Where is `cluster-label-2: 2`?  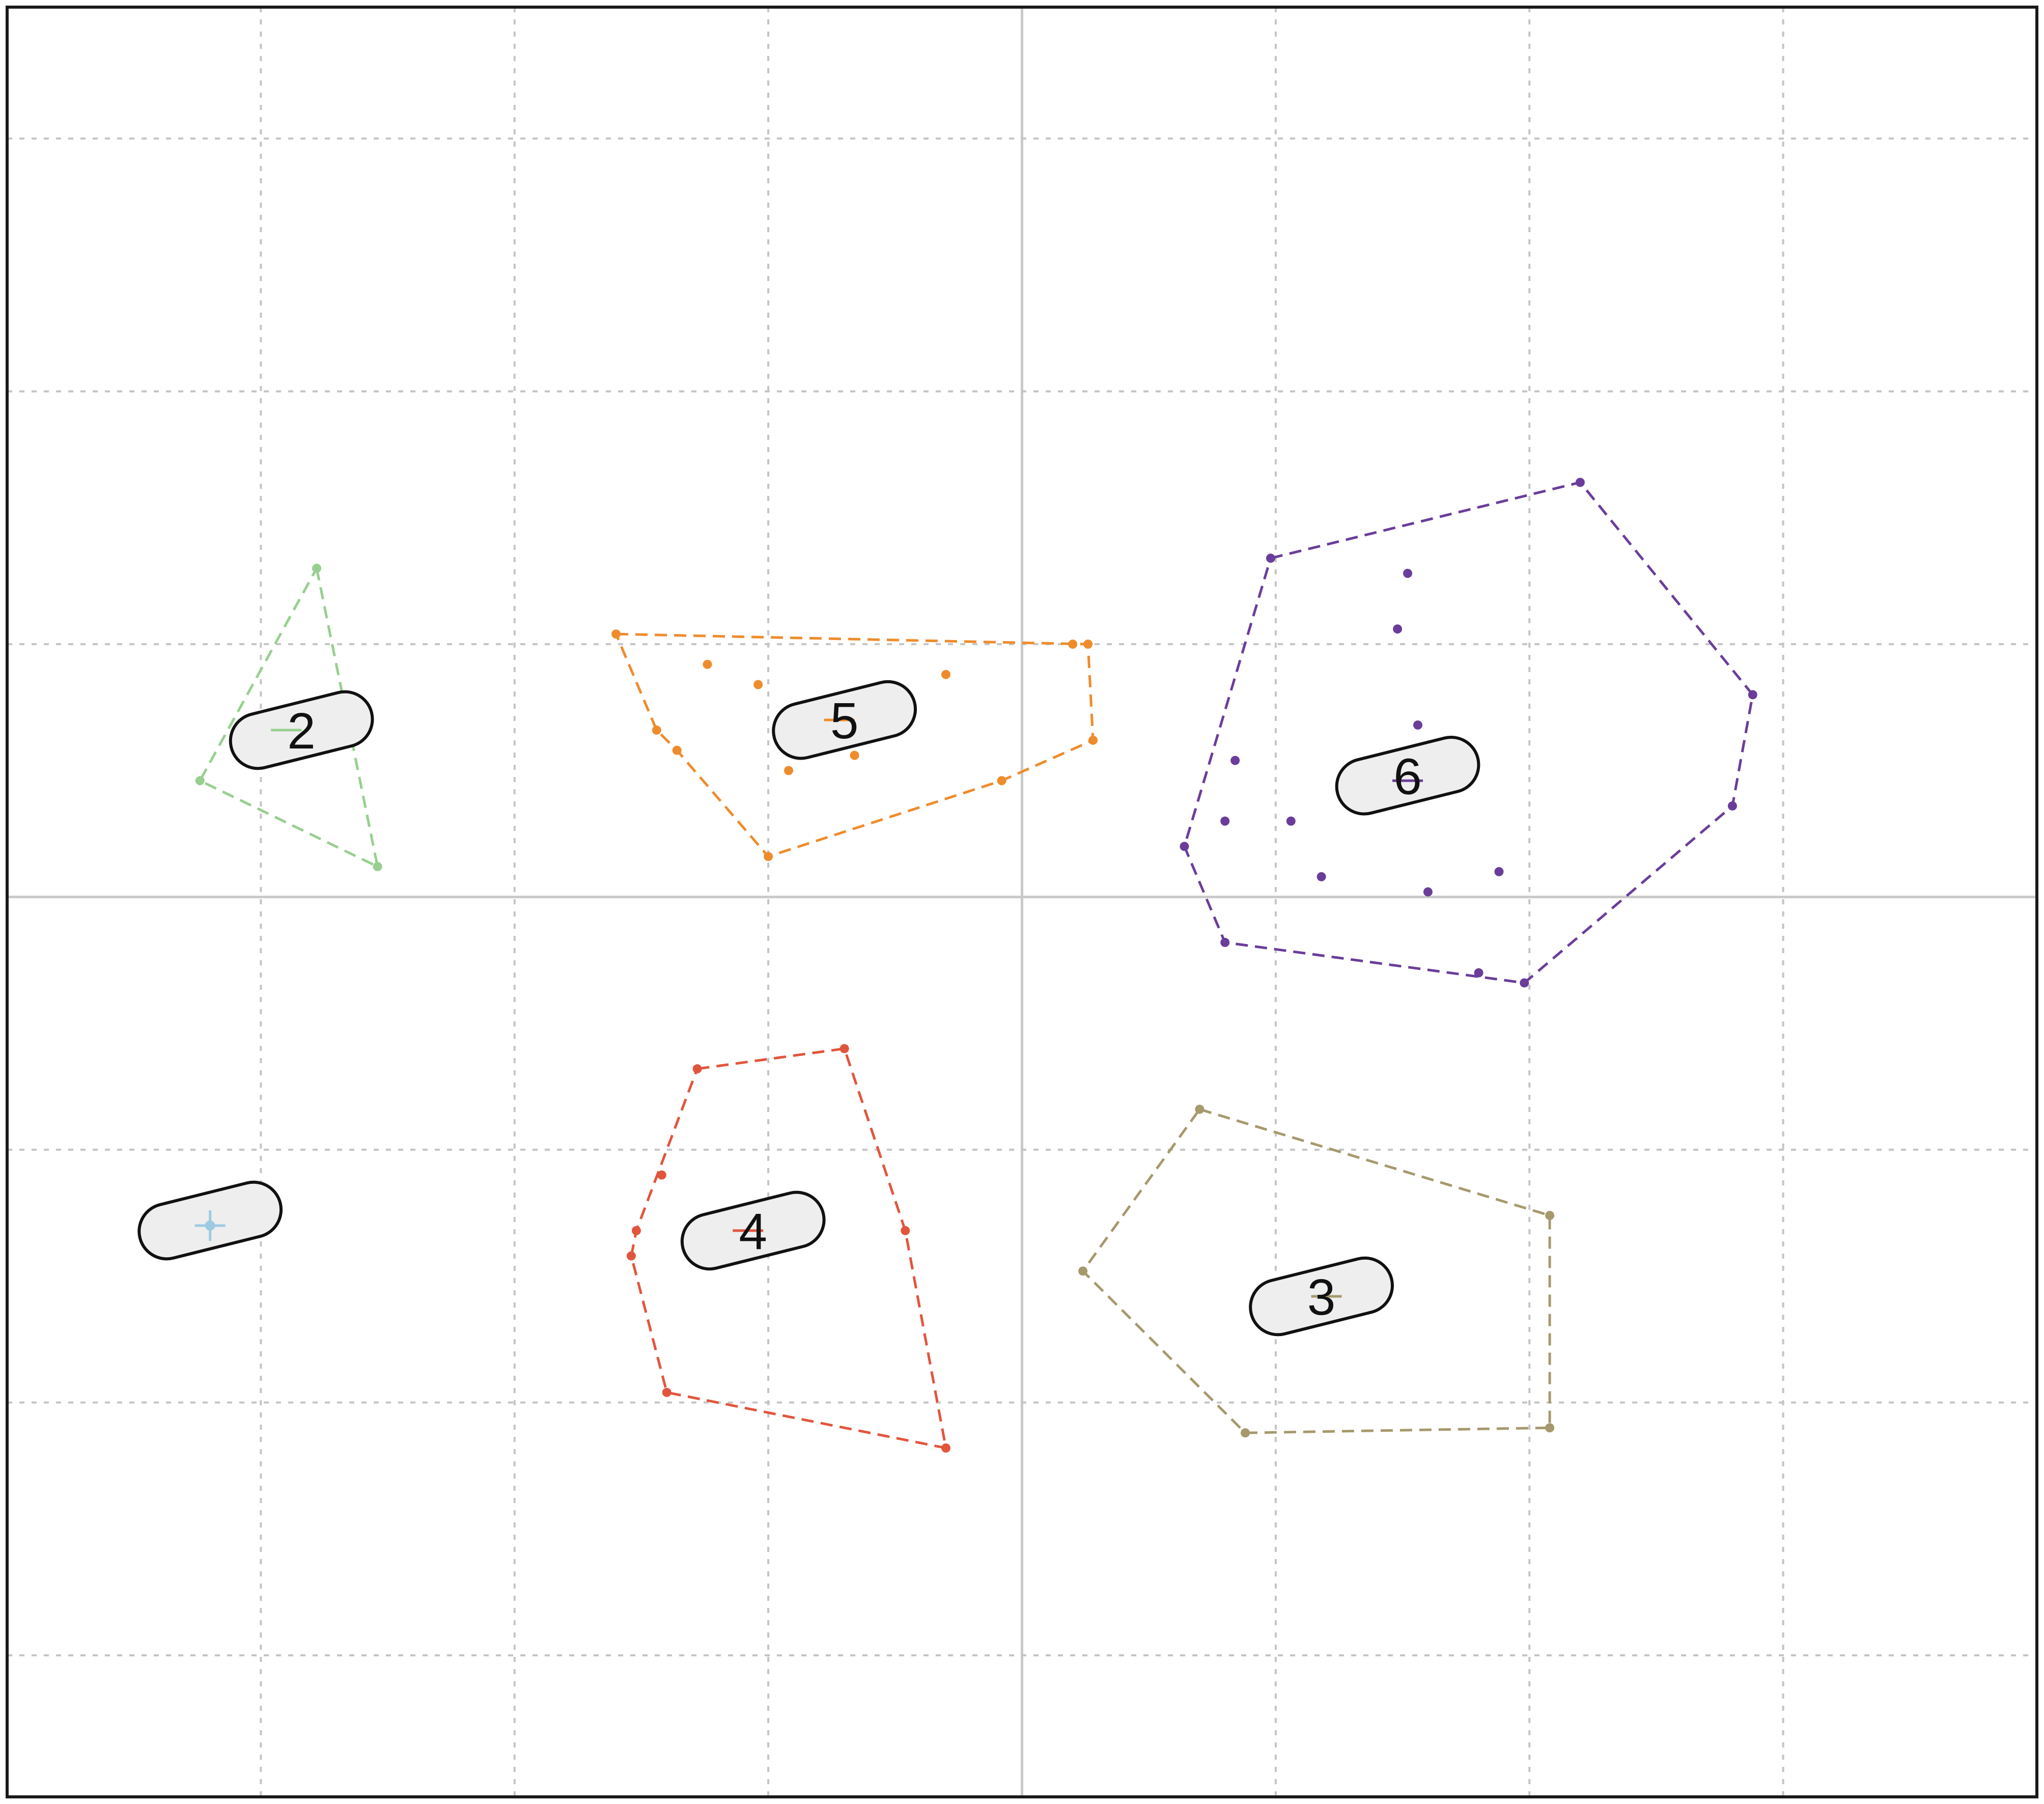 cluster-label-2: 2 is located at coordinates (301, 731).